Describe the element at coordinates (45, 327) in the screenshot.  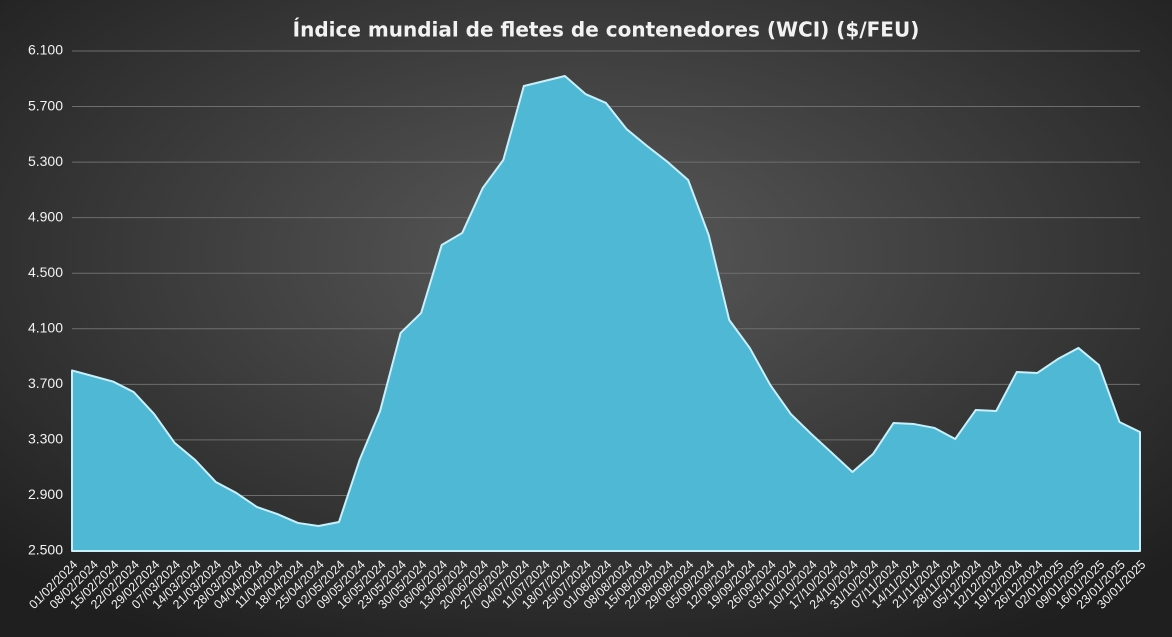
I see `y-tick-label: 4.100` at that location.